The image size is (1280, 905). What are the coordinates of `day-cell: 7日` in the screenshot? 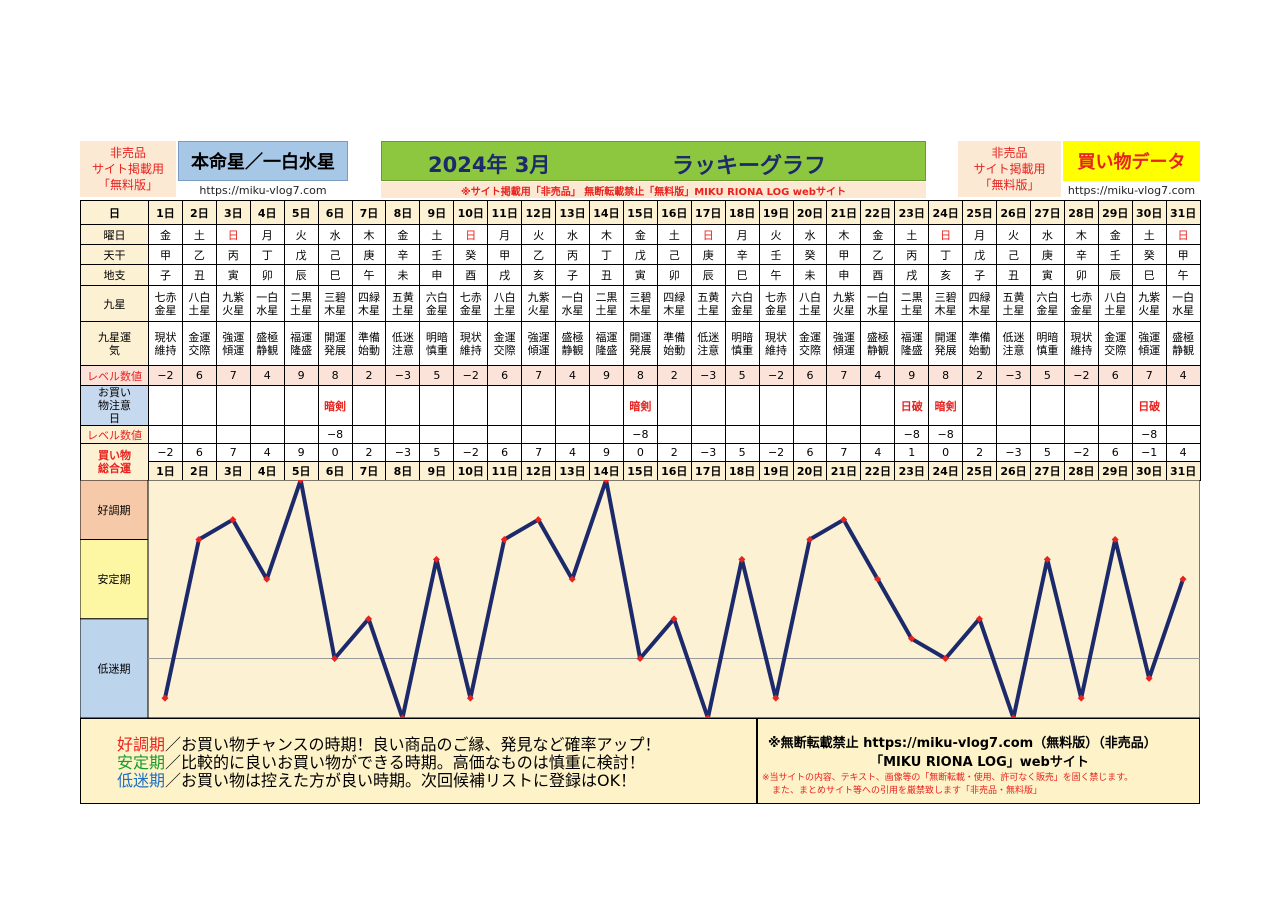 It's located at (369, 212).